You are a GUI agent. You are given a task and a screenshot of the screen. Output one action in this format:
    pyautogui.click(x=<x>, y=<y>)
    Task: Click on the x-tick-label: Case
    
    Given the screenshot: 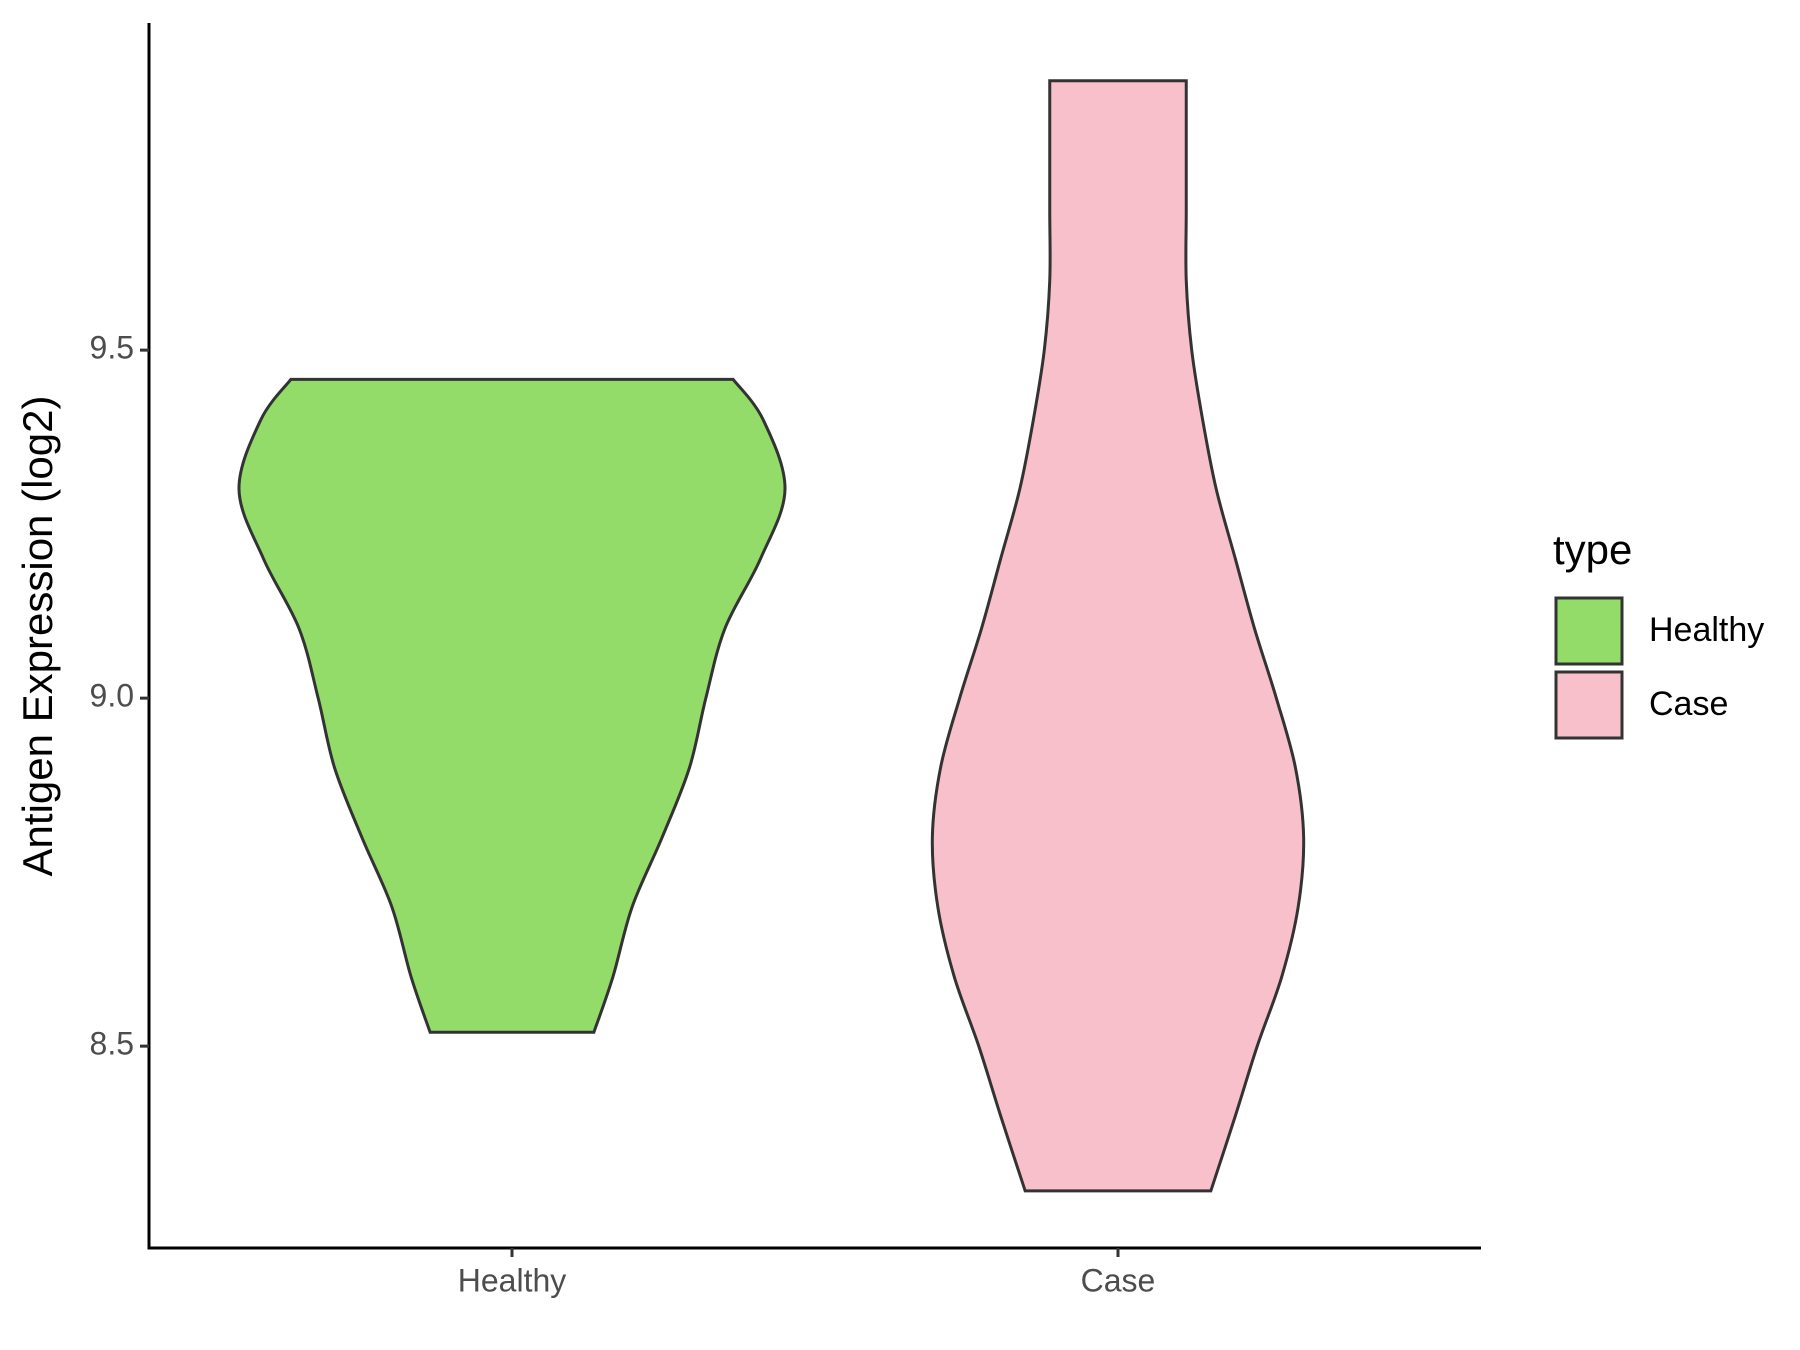 What is the action you would take?
    pyautogui.click(x=1118, y=1280)
    